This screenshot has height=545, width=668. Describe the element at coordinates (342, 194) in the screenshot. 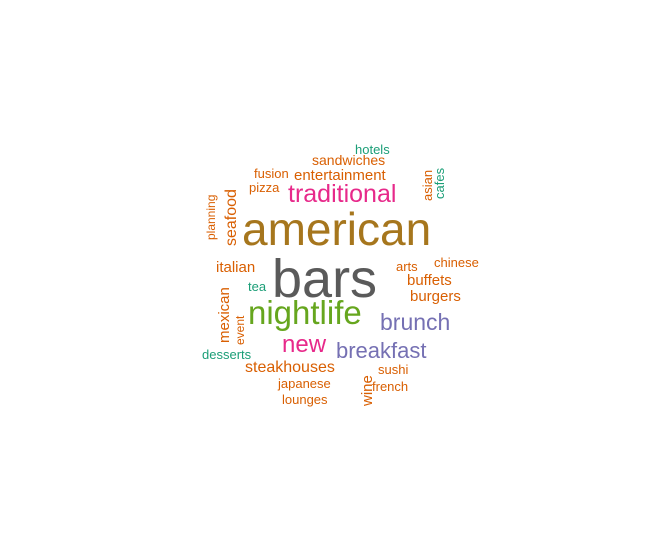

I see `word-traditional: traditional` at that location.